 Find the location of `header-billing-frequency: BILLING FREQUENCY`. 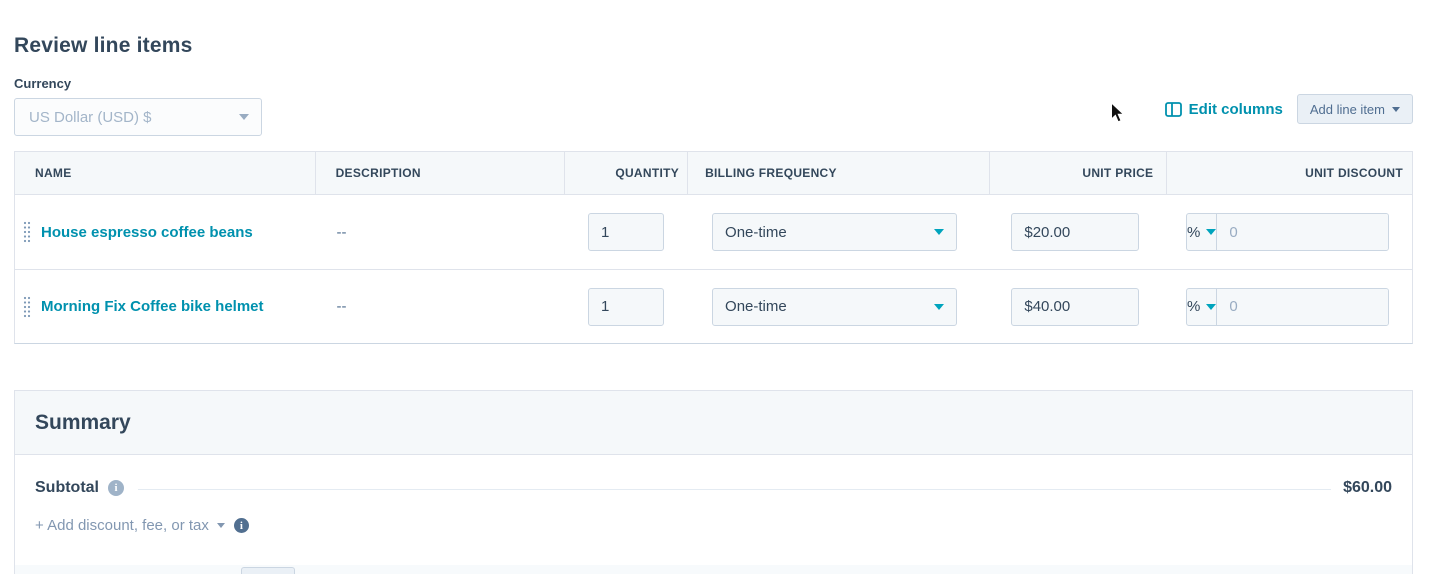

header-billing-frequency: BILLING FREQUENCY is located at coordinates (838, 173).